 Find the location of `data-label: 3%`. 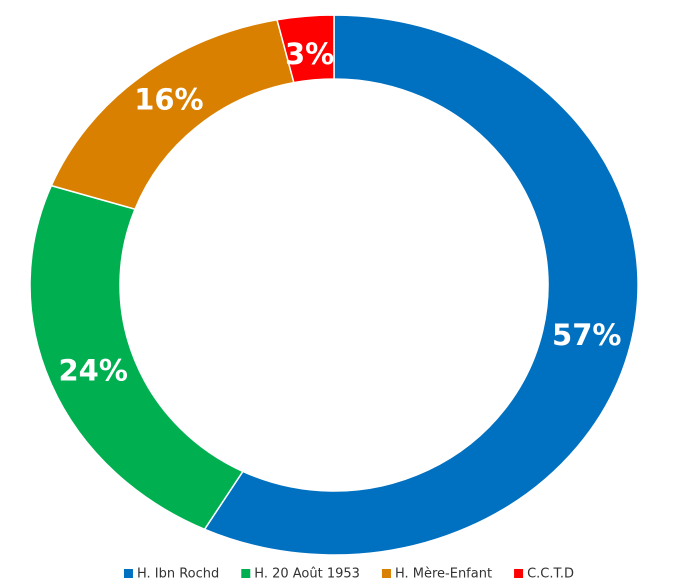

data-label: 3% is located at coordinates (309, 54).